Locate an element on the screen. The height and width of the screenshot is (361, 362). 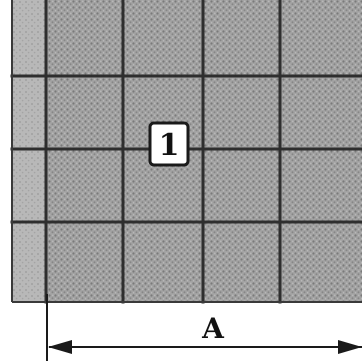
tile-label-box is located at coordinates (169, 144).